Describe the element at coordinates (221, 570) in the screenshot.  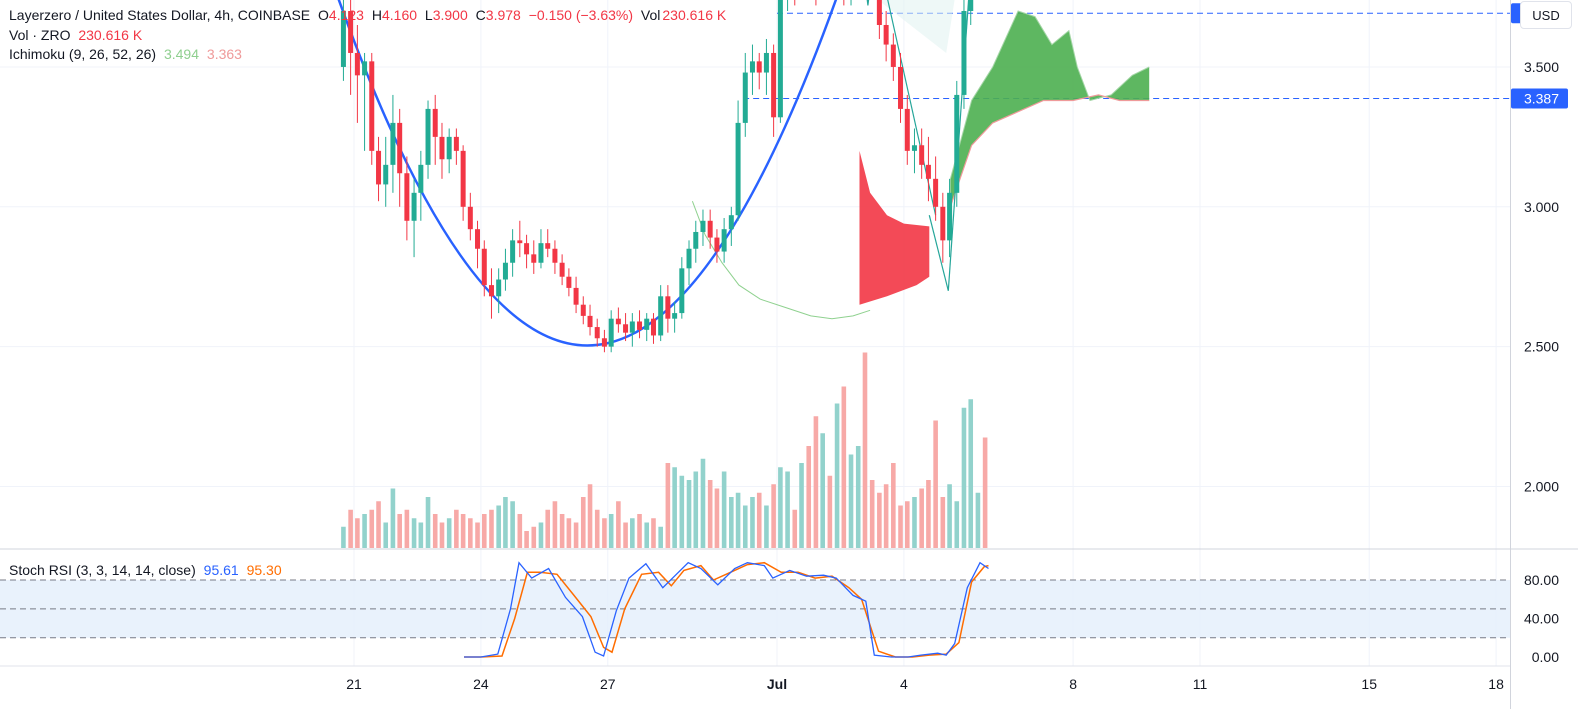
I see `stoch-k-value: 95.61` at that location.